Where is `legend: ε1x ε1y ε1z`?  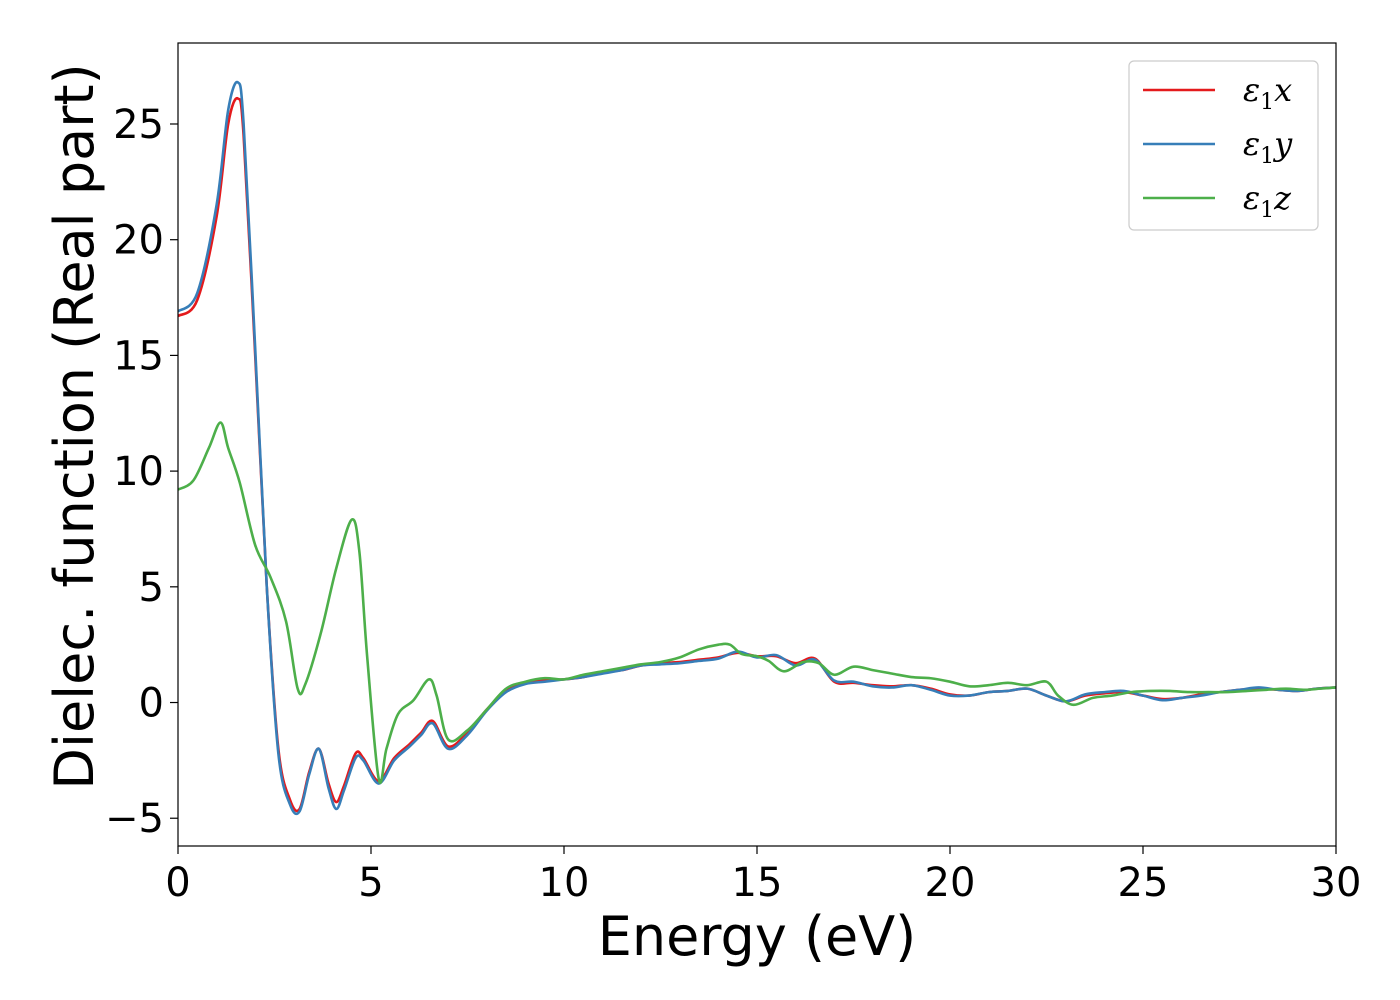 legend: ε1x ε1y ε1z is located at coordinates (1223, 145).